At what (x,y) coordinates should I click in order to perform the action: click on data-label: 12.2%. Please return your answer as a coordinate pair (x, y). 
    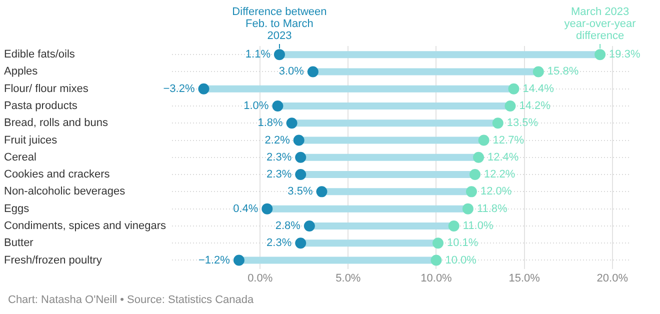
    Looking at the image, I should click on (500, 174).